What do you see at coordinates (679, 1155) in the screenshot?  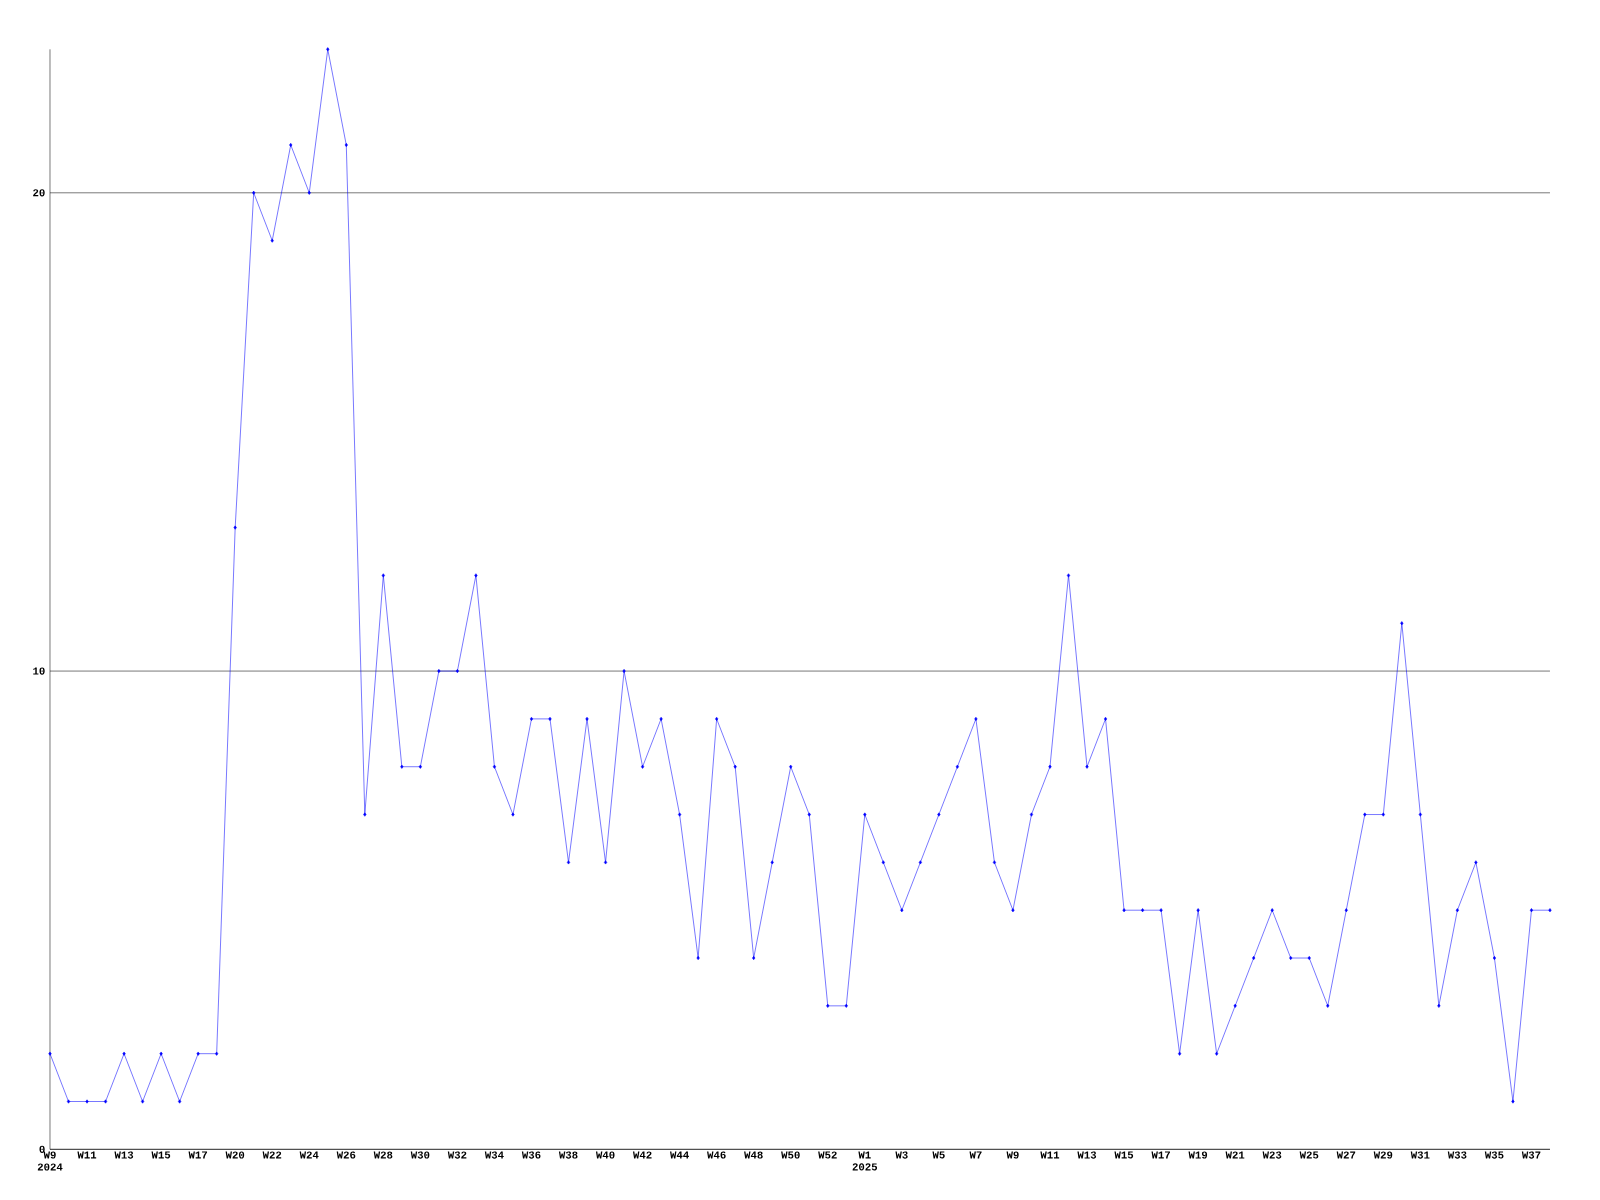 I see `x-tick-label: W44` at bounding box center [679, 1155].